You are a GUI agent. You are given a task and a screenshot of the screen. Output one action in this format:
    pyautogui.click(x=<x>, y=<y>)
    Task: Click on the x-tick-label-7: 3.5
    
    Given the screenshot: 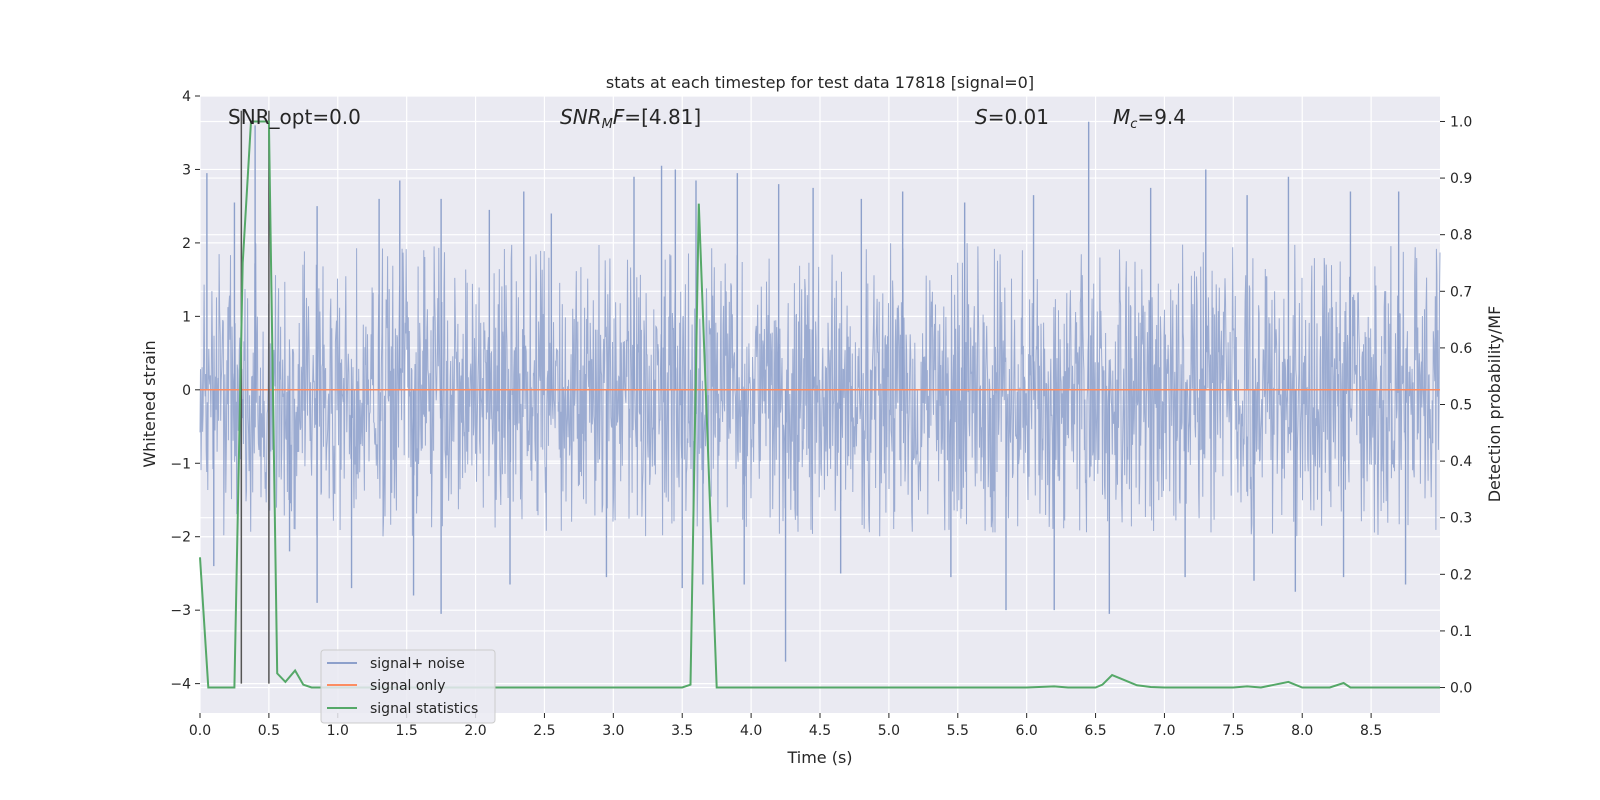 What is the action you would take?
    pyautogui.click(x=682, y=731)
    